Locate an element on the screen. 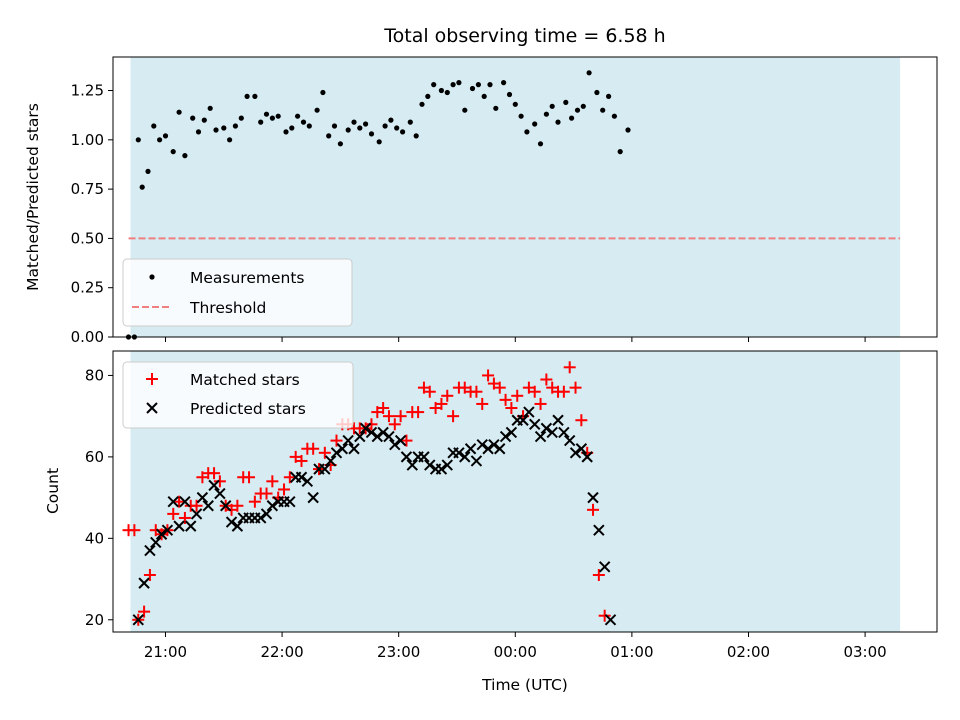 The width and height of the screenshot is (960, 720). ratio-y-axis-label: Matched/Predicted stars is located at coordinates (33, 197).